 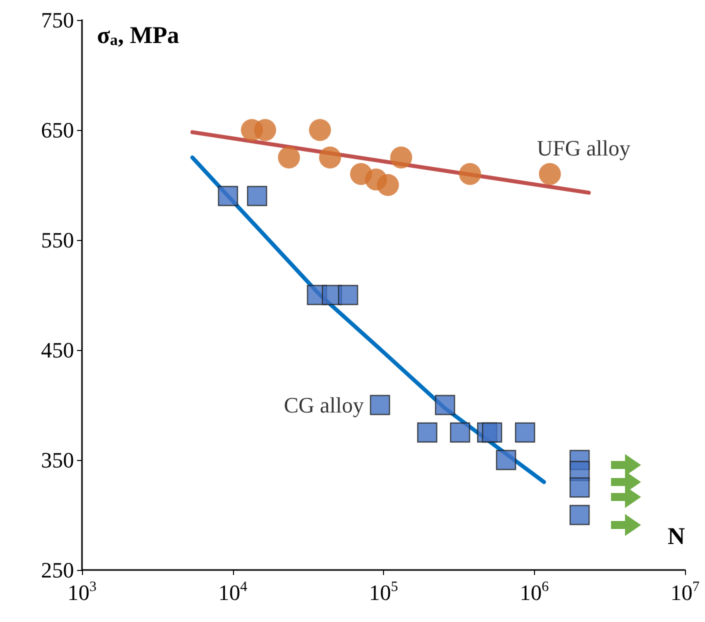 I want to click on y-tick-label: 450, so click(x=57, y=350).